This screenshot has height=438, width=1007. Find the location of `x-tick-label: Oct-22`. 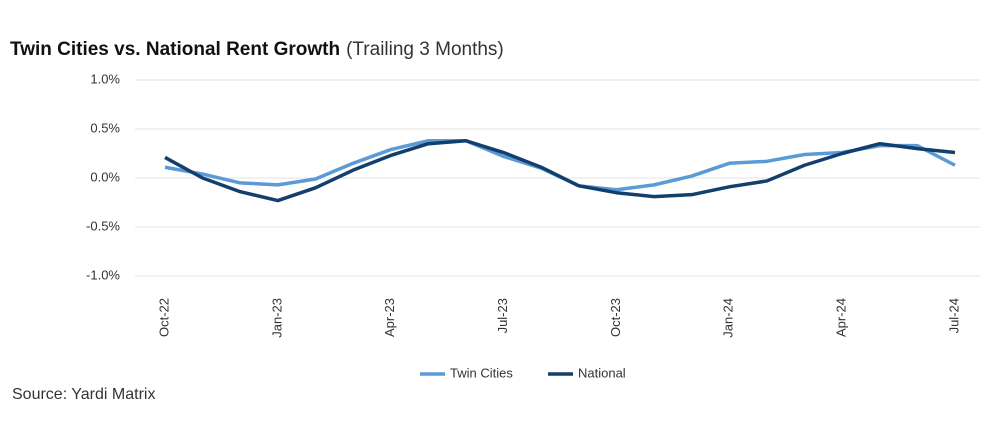

x-tick-label: Oct-22 is located at coordinates (163, 317).